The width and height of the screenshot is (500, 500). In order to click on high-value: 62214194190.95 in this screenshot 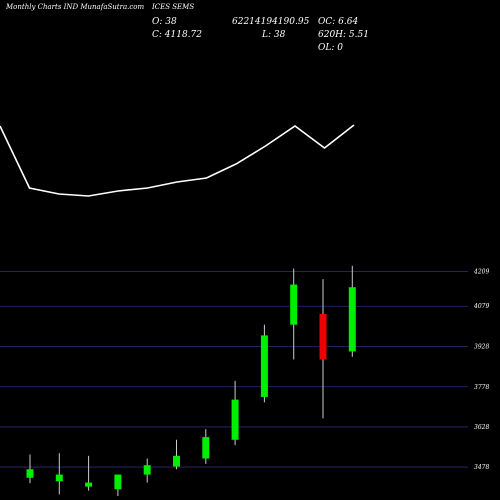, I will do `click(271, 22)`.